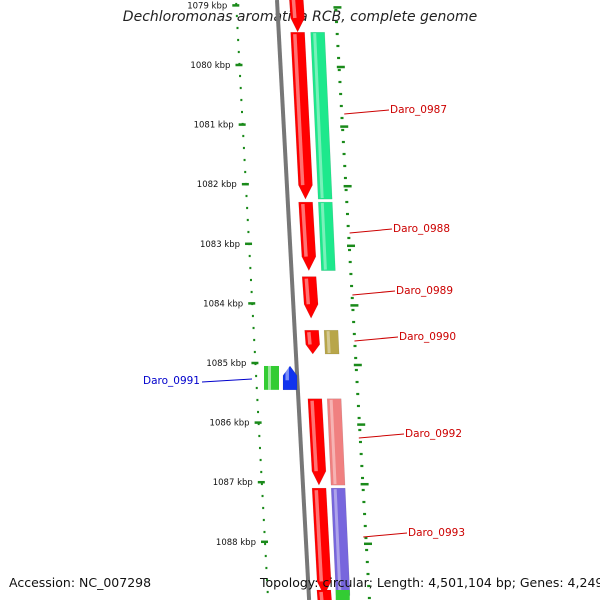 This screenshot has height=600, width=600. What do you see at coordinates (80, 582) in the screenshot?
I see `accession-text: Accession: NC_007298` at bounding box center [80, 582].